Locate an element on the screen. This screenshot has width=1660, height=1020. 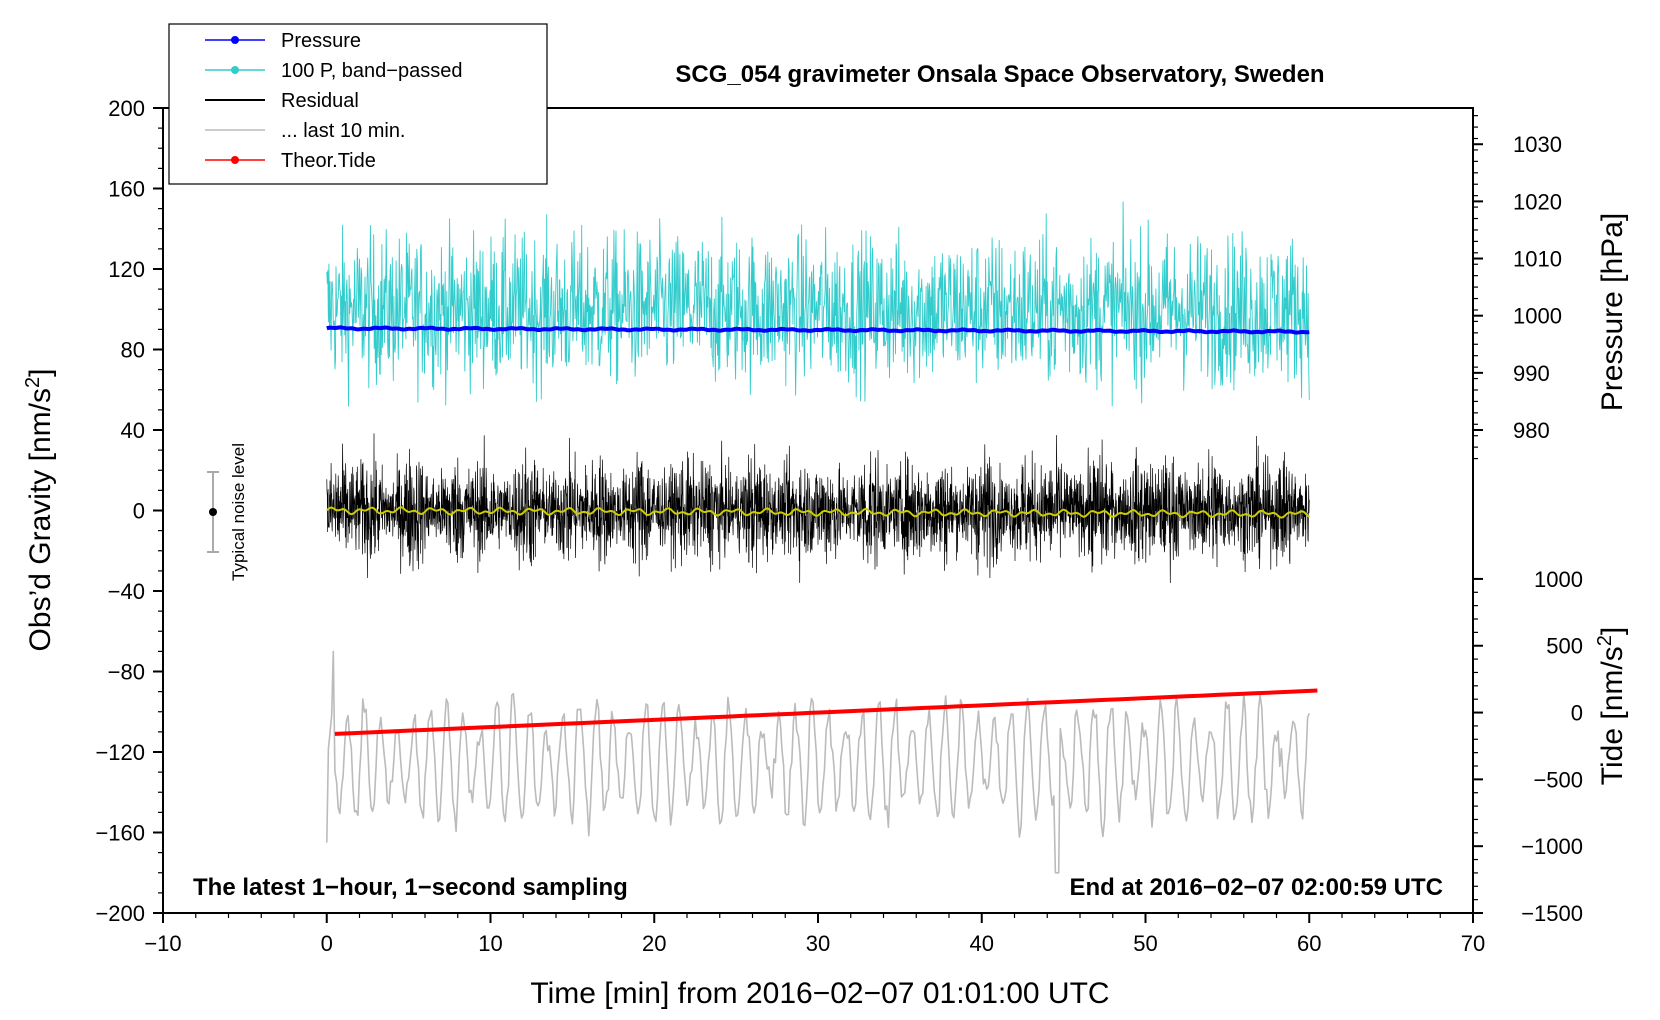
y-tick-label-pressure: 990 is located at coordinates (1531, 373).